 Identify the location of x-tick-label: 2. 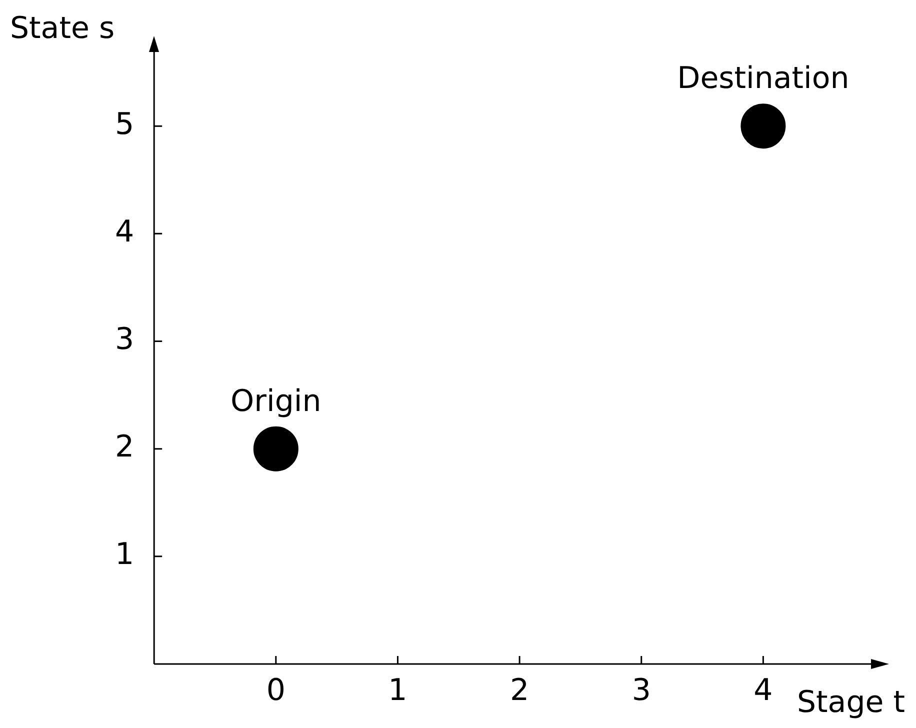
(520, 690).